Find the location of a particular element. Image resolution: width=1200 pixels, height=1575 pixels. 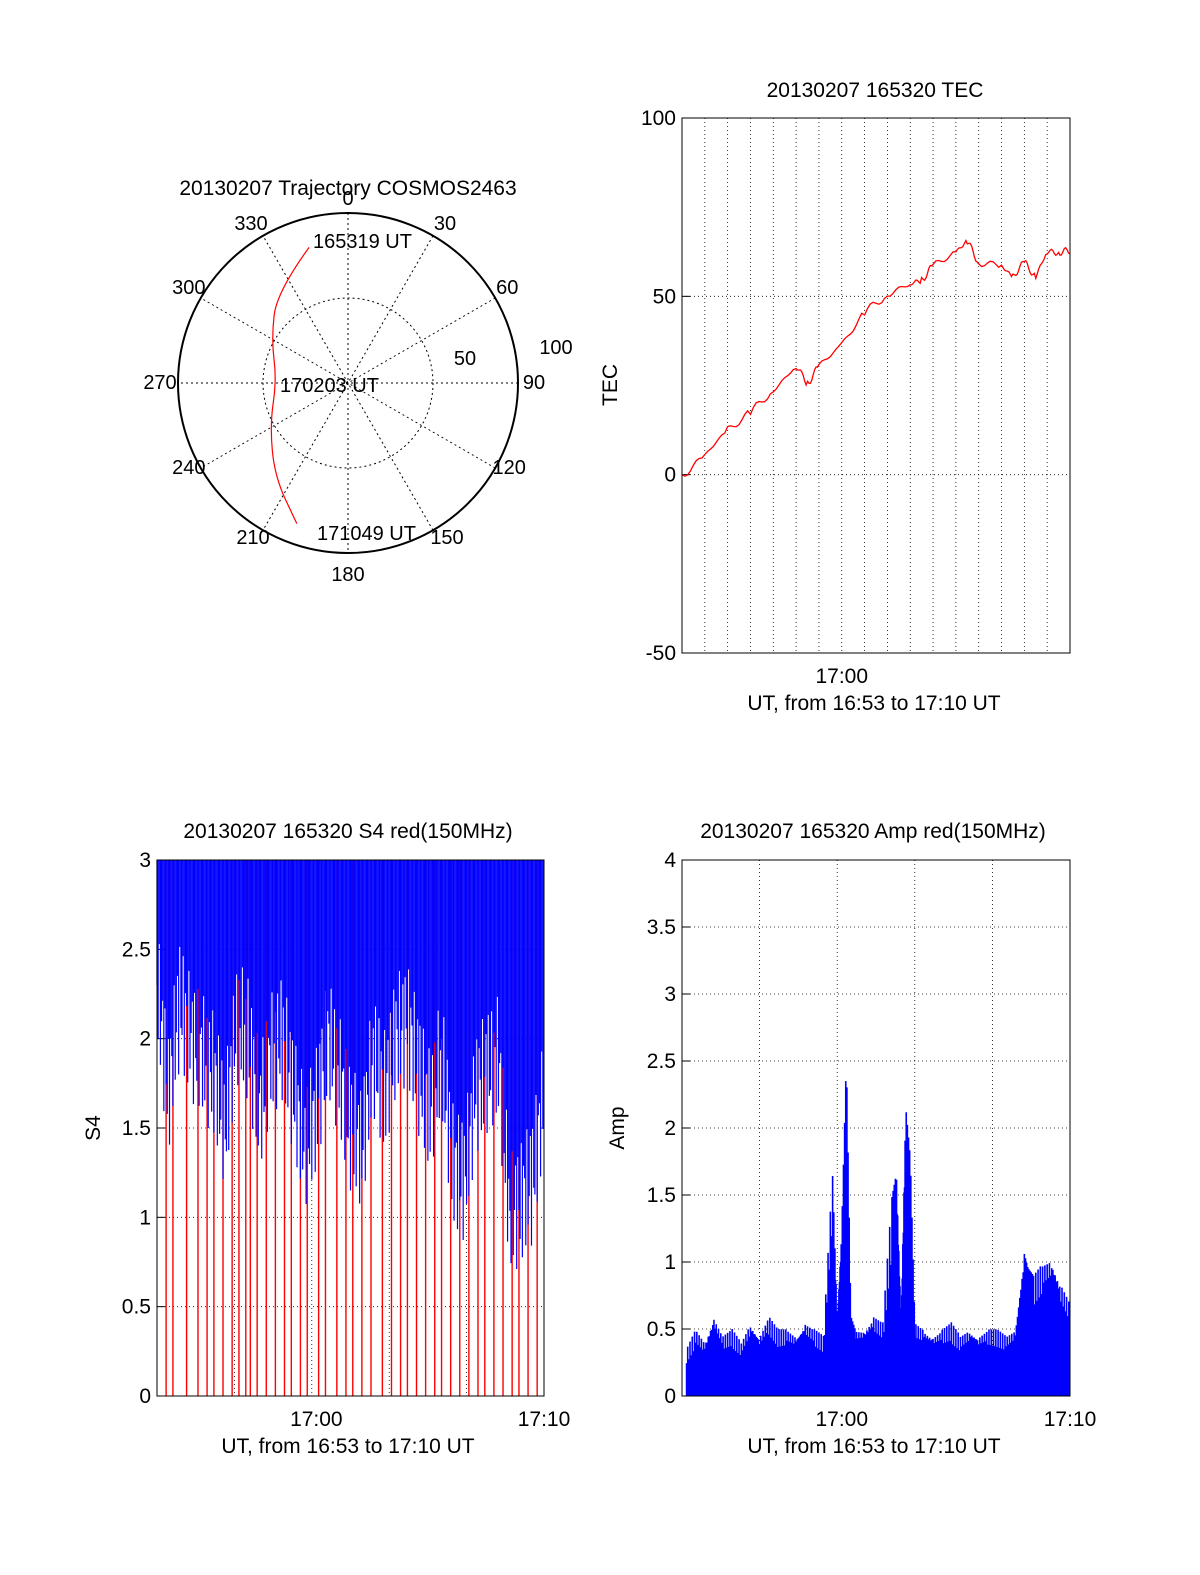

amp-grid is located at coordinates (876, 1128).